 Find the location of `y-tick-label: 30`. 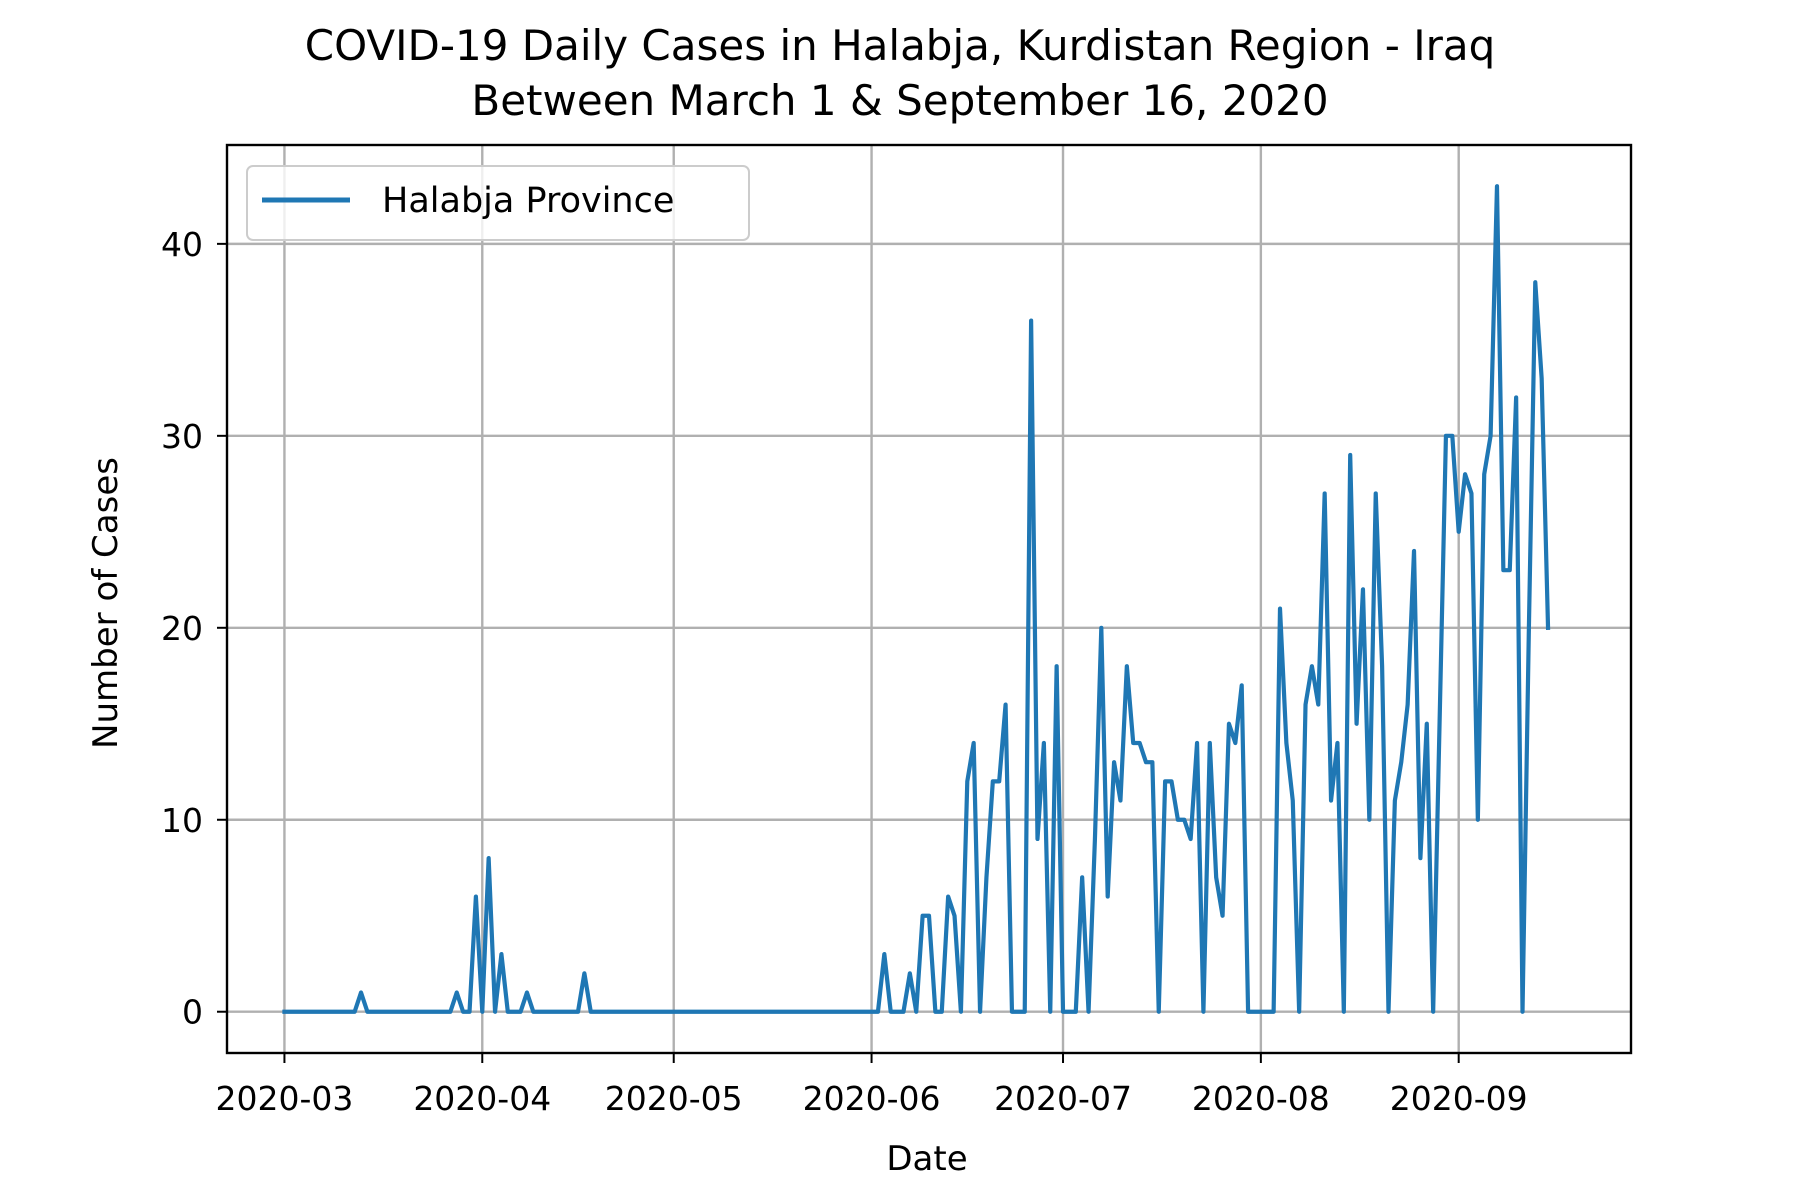

y-tick-label: 30 is located at coordinates (182, 436).